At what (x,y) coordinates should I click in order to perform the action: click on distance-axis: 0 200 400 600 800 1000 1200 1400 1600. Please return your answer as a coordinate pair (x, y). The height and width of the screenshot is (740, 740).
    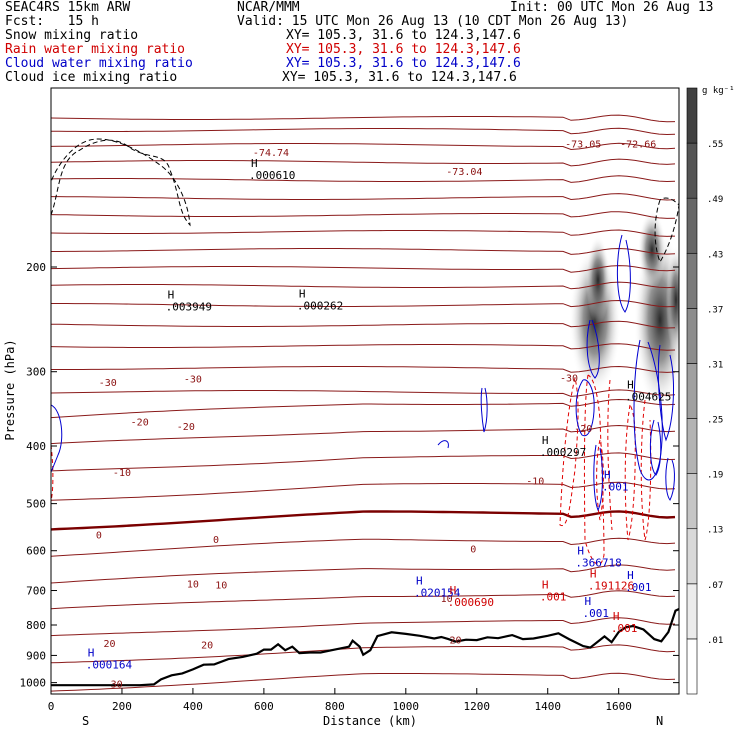
    Looking at the image, I should click on (340, 700).